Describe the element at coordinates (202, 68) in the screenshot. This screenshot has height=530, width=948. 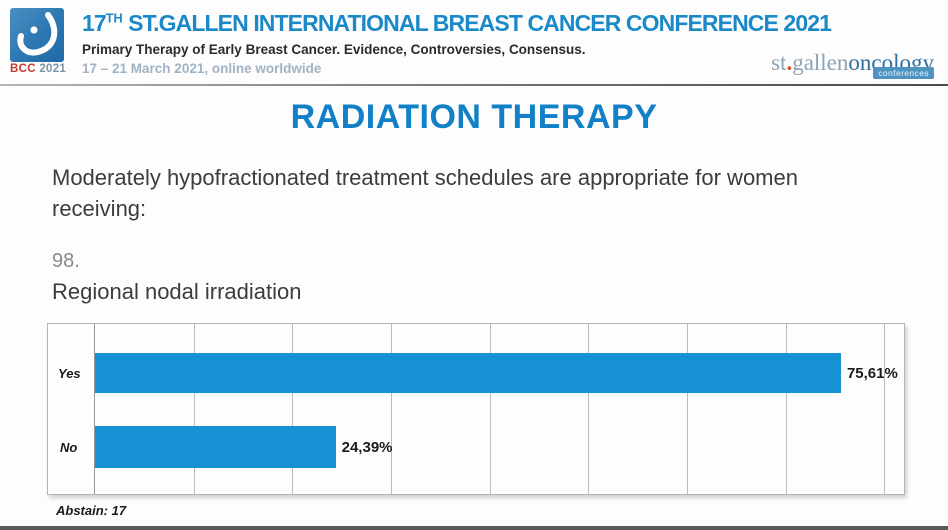
I see `conference-dates: 17 – 21 March 2021, online worldwide` at that location.